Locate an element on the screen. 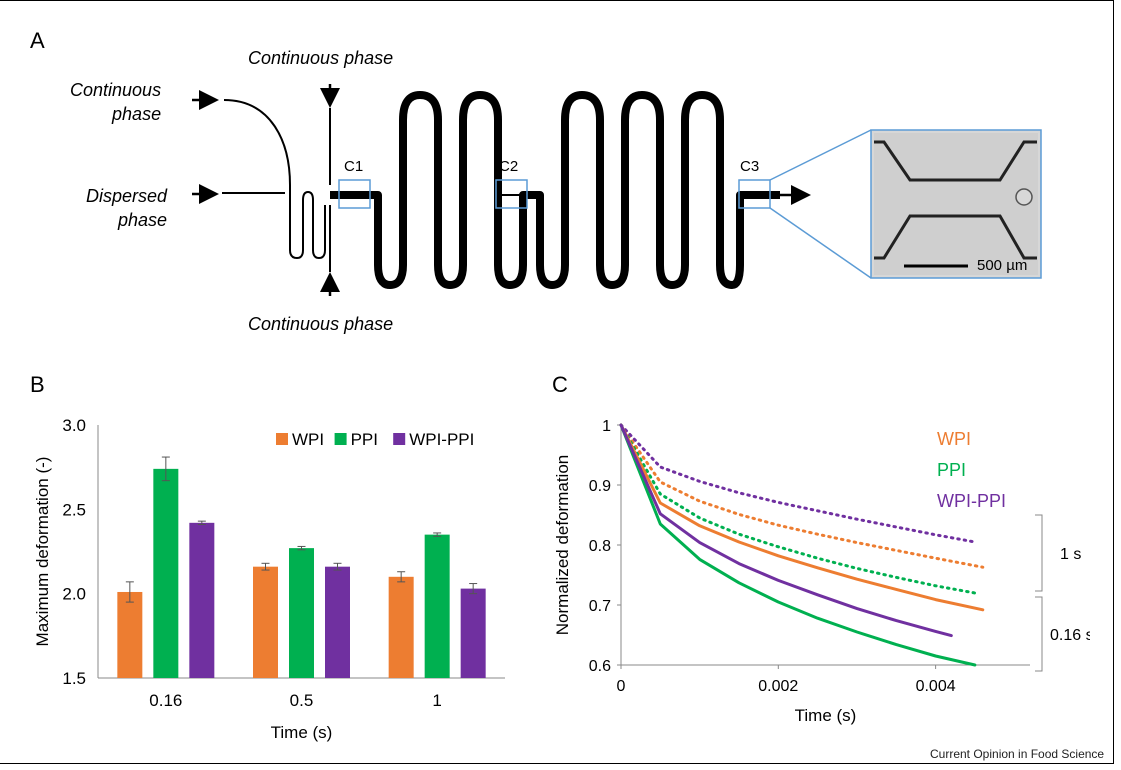  legend-swatch-wpi is located at coordinates (282, 439).